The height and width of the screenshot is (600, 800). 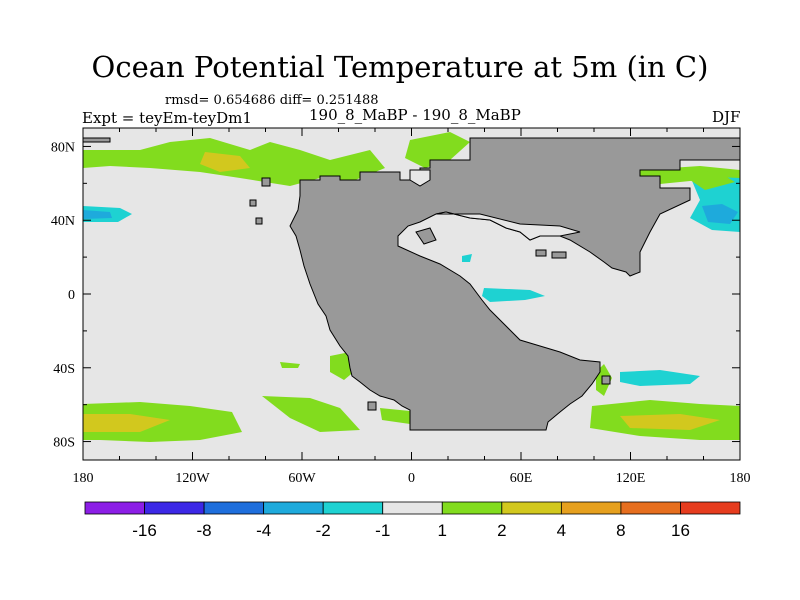 I want to click on stats-line: rmsd= 0.654686 diff= 0.251488, so click(x=272, y=100).